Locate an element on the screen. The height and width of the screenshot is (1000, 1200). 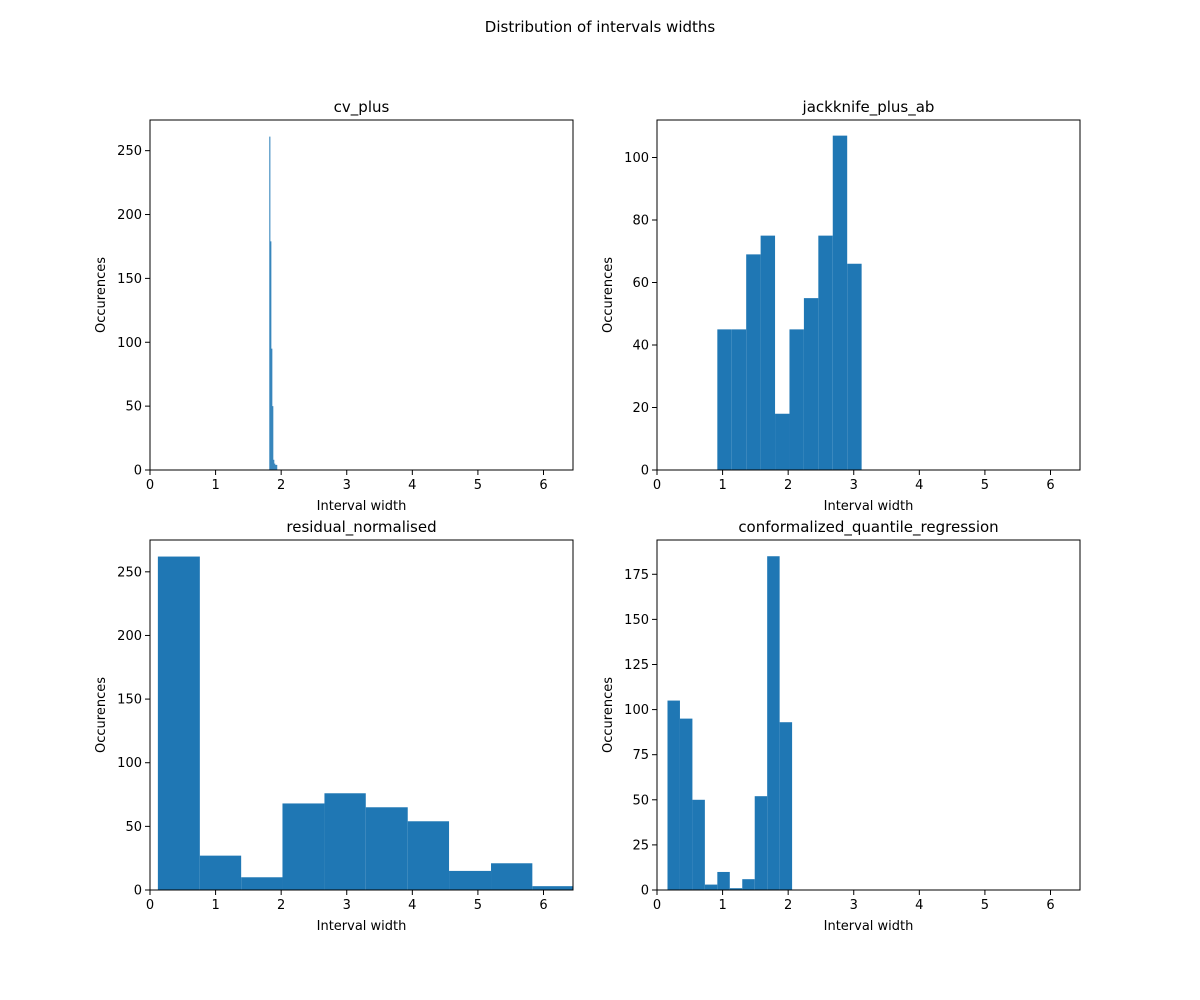
subplot-title: conformalized_quantile_regression is located at coordinates (868, 527).